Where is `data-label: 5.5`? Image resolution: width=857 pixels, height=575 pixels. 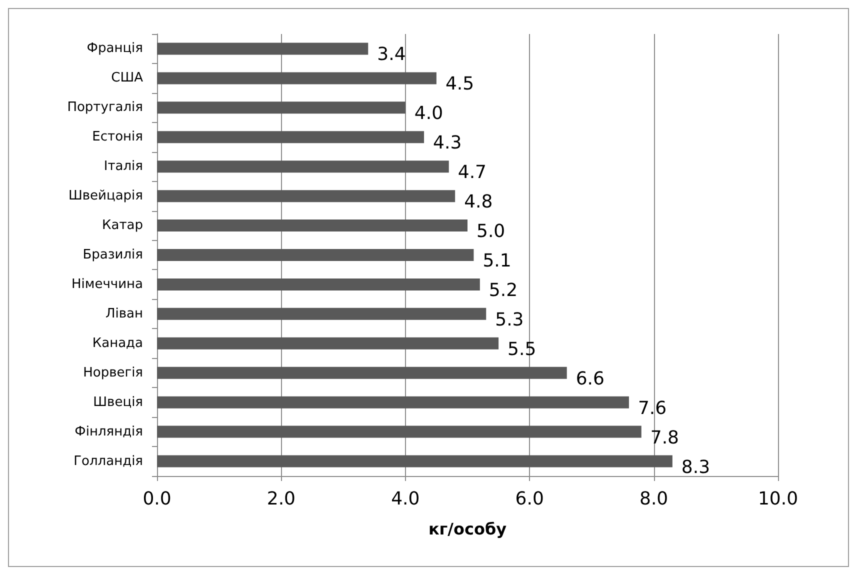 data-label: 5.5 is located at coordinates (522, 349).